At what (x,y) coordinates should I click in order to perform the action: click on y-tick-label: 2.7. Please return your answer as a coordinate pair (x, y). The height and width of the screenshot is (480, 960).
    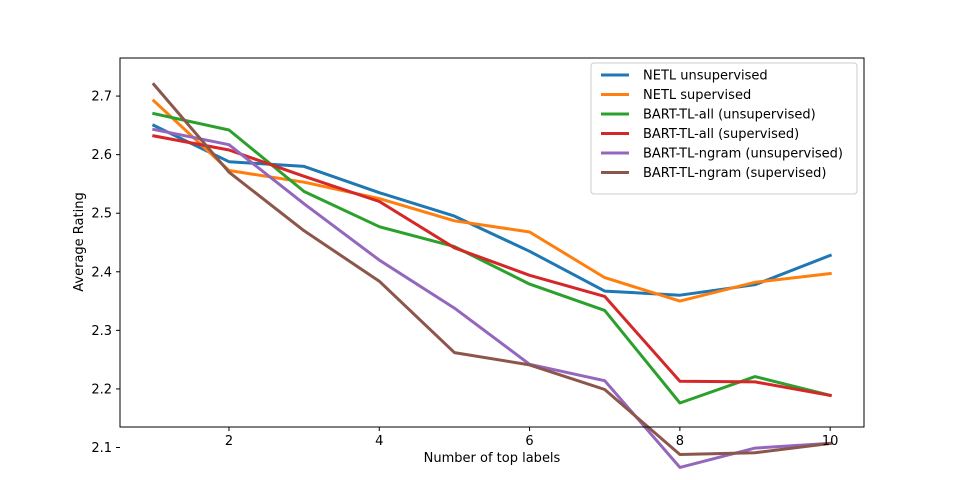
    Looking at the image, I should click on (101, 97).